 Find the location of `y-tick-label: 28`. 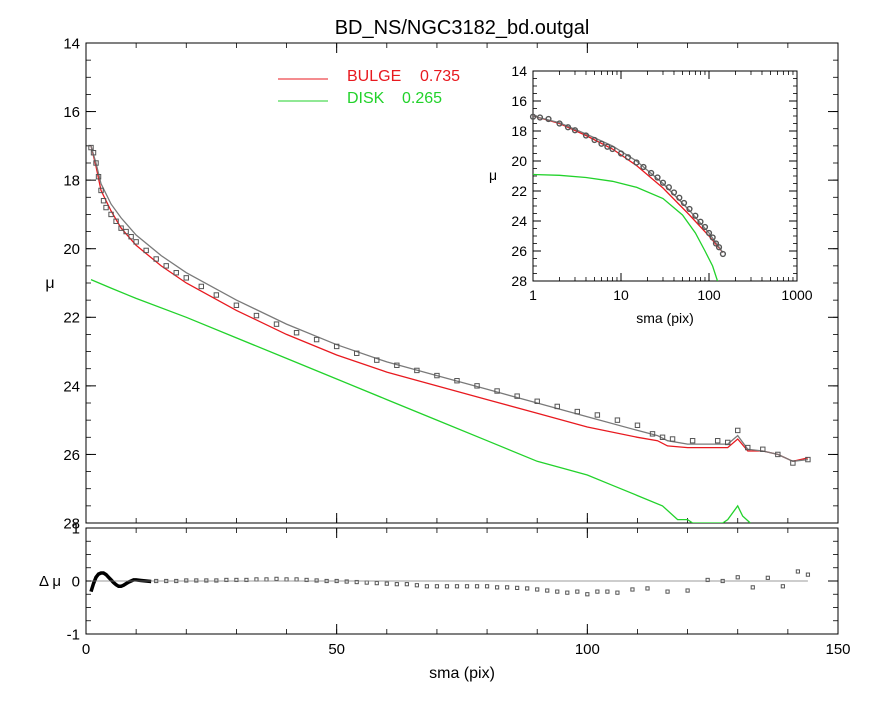

y-tick-label: 28 is located at coordinates (519, 281).